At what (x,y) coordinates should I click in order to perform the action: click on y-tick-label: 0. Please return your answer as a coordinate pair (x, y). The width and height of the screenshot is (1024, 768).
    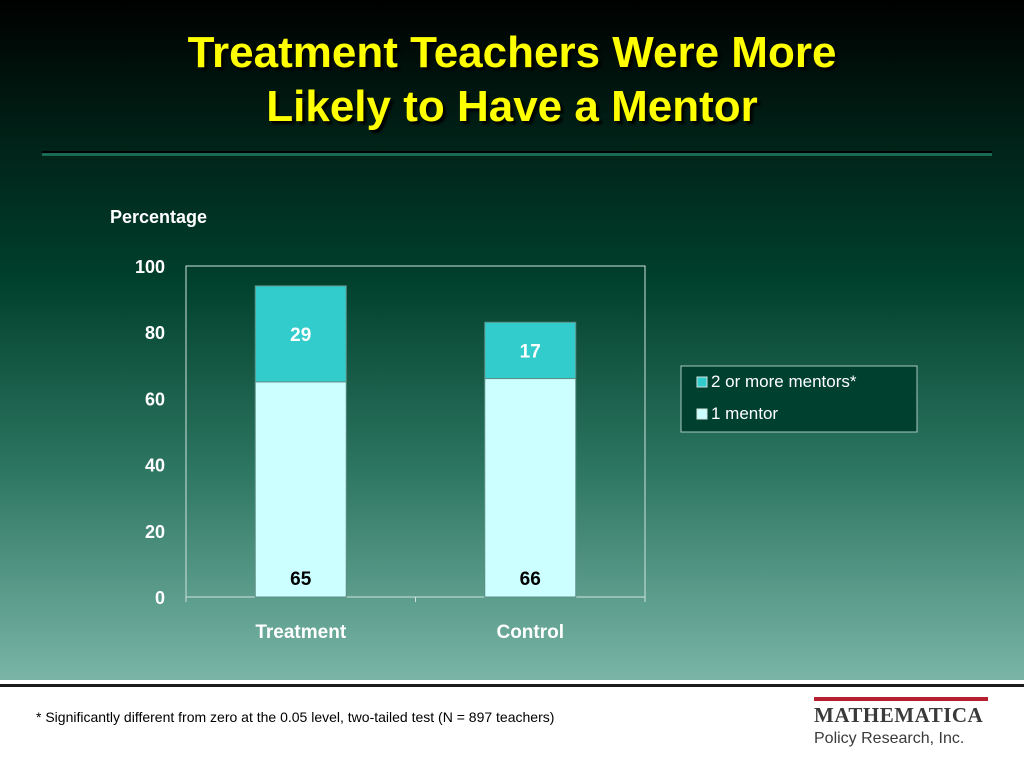
    Looking at the image, I should click on (160, 598).